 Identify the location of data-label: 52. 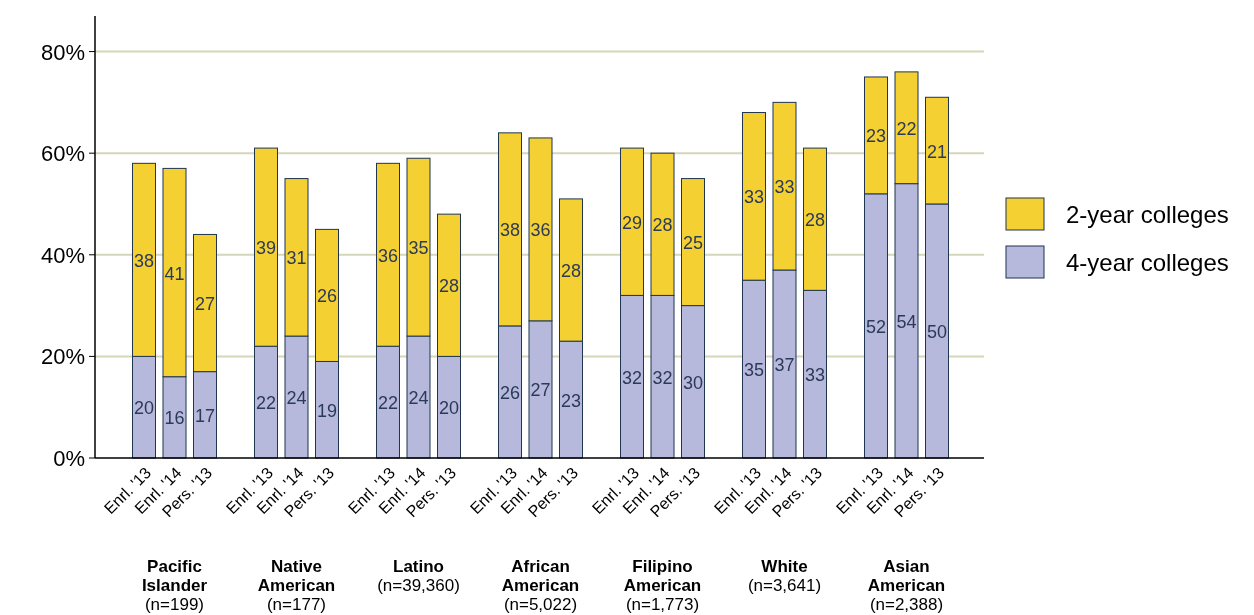
(876, 326).